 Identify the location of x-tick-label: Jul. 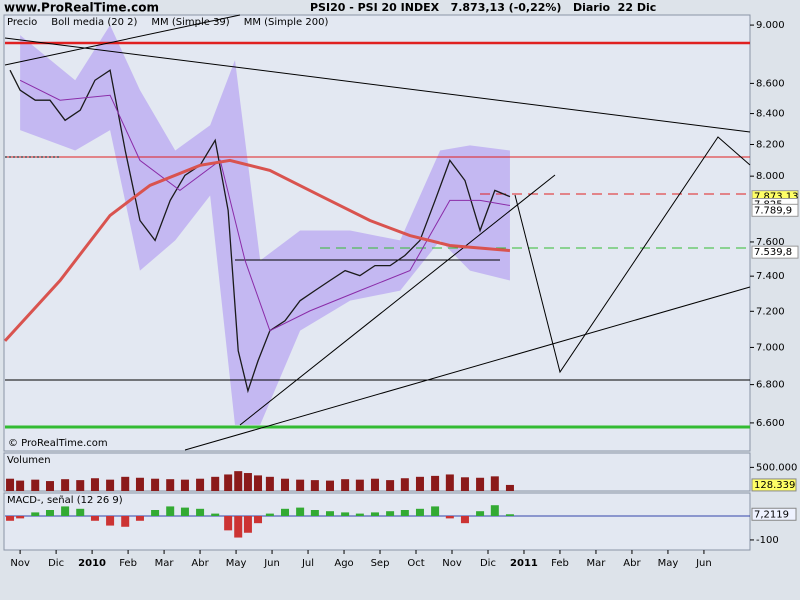
(307, 563).